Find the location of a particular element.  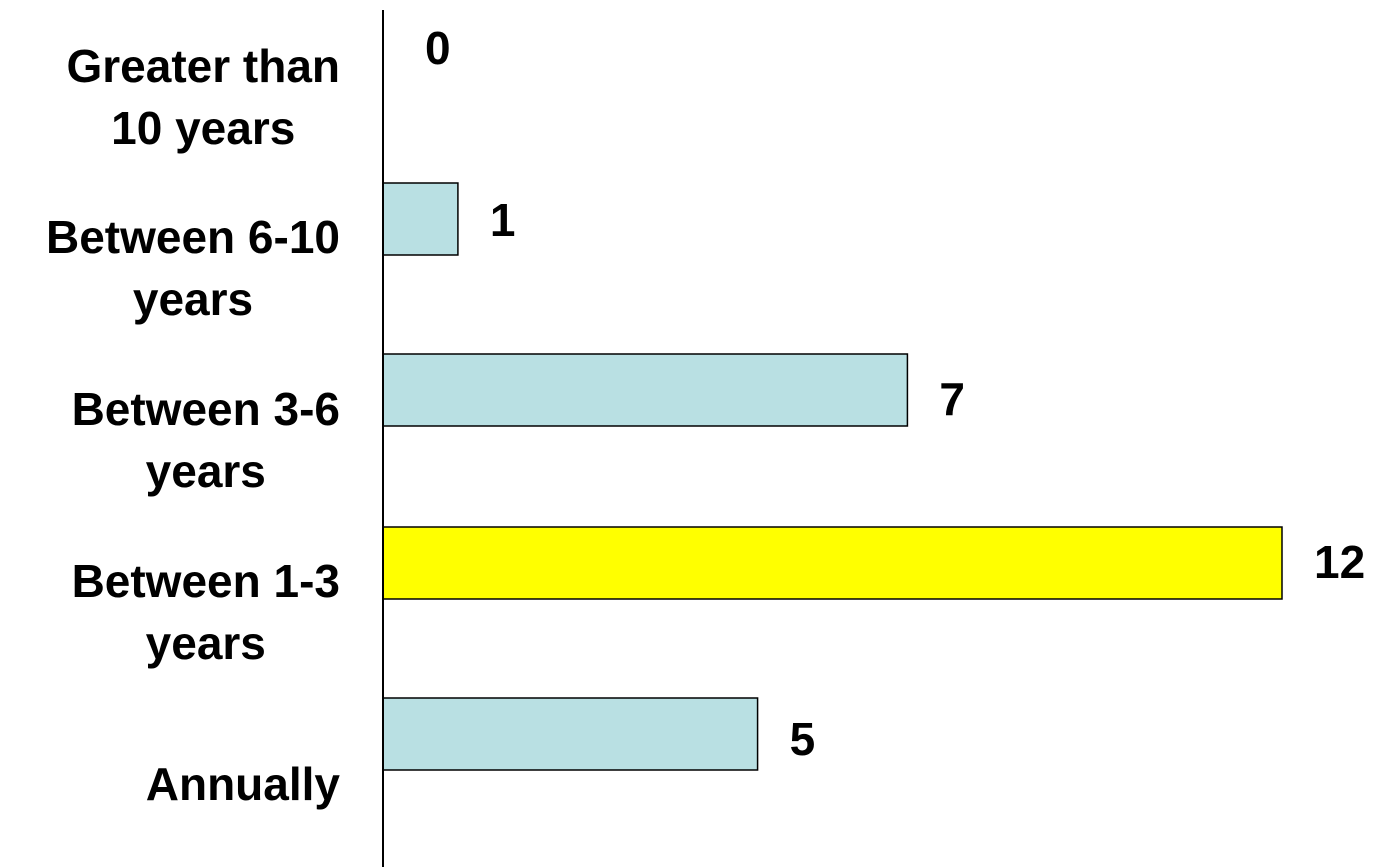

category-label-line: Greater than is located at coordinates (203, 66).